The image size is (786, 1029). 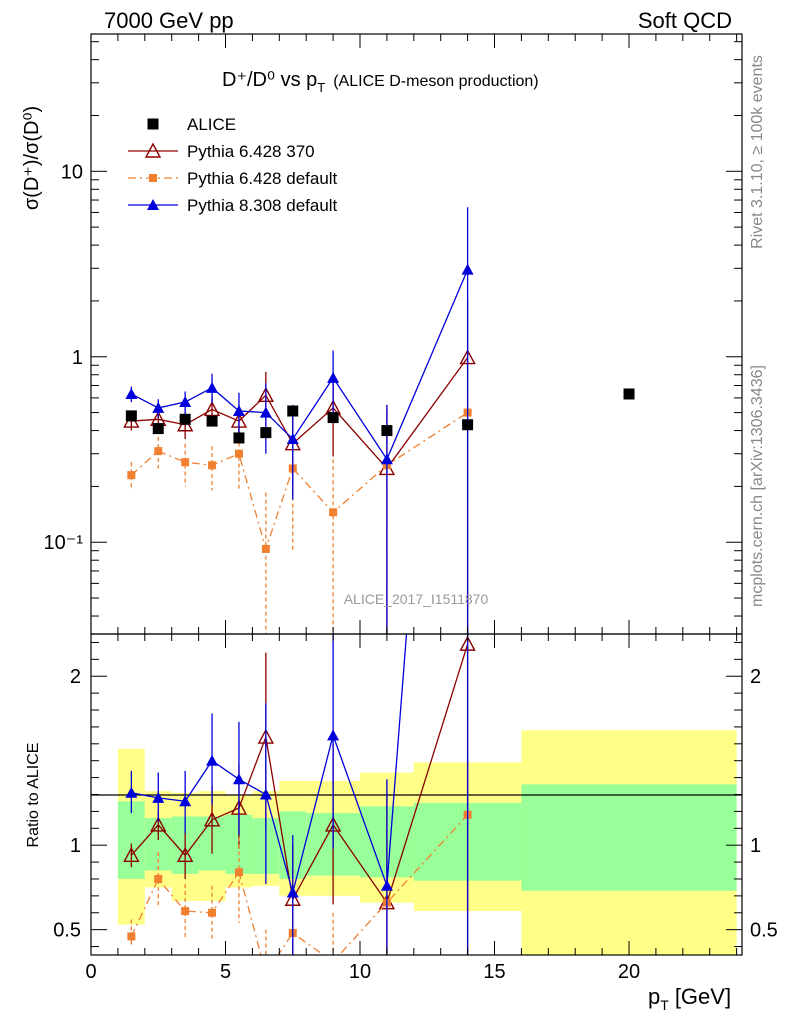 What do you see at coordinates (153, 178) in the screenshot?
I see `legend-marker-pythia-6-428-default` at bounding box center [153, 178].